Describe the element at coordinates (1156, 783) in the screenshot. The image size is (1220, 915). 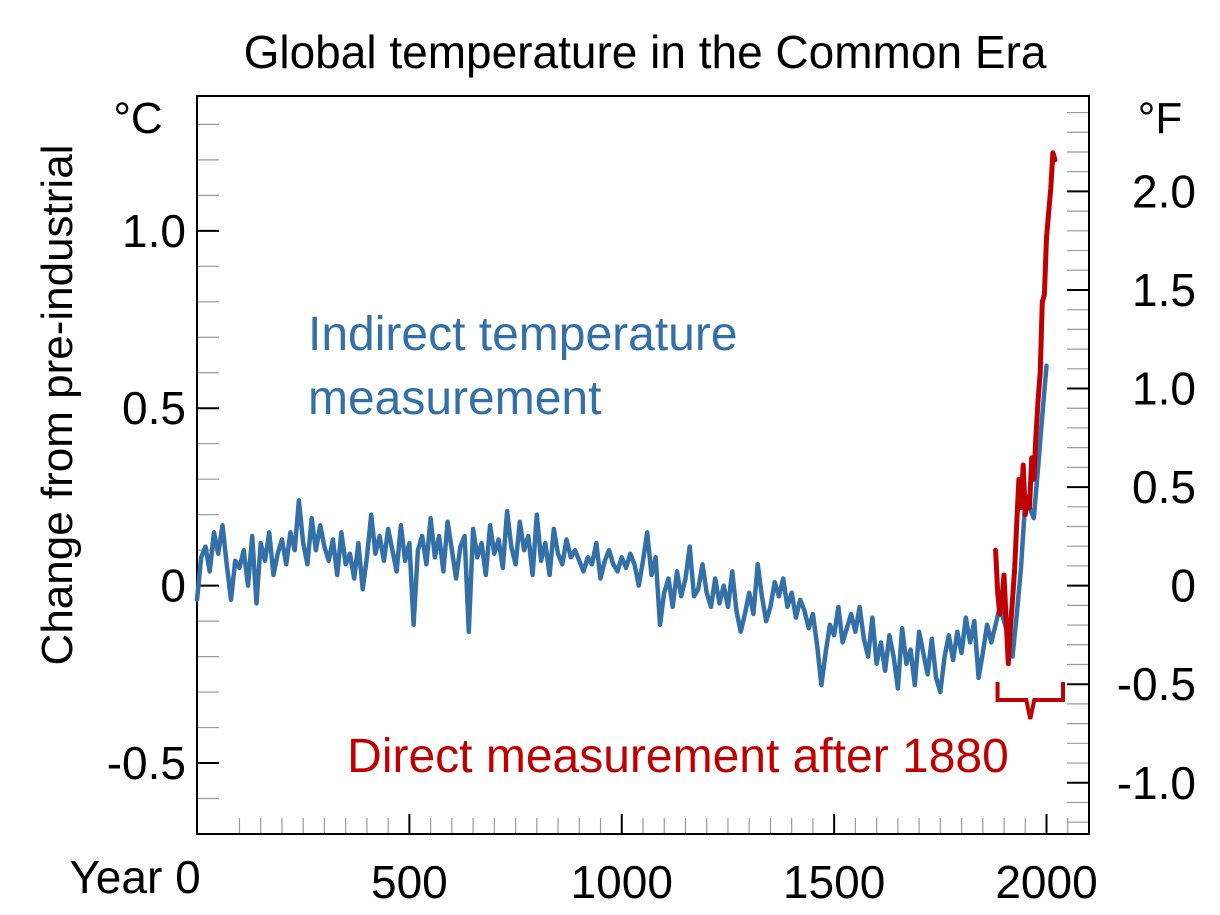
I see `y-right-tick-label: -1.0` at that location.